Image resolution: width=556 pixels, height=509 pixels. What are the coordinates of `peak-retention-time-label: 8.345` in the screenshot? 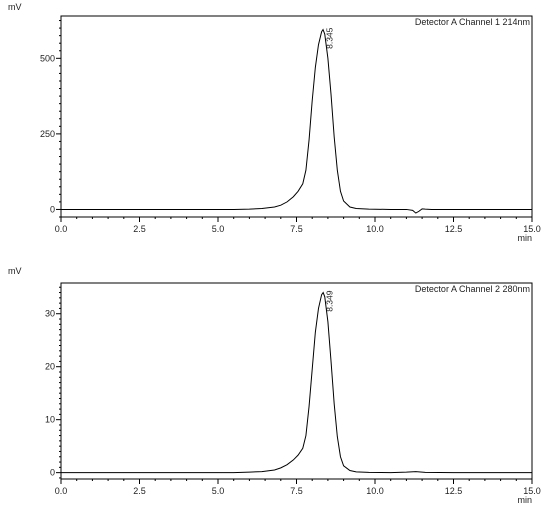 It's located at (329, 38).